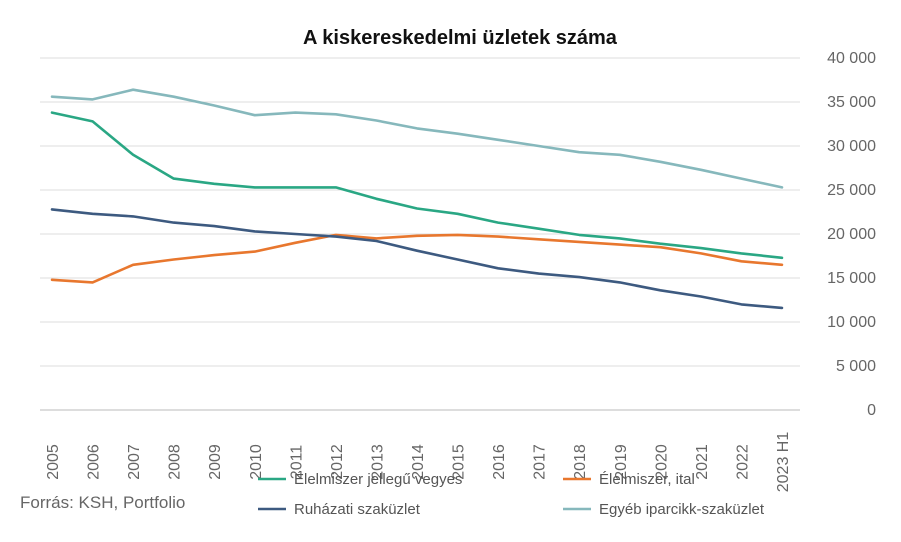  What do you see at coordinates (540, 462) in the screenshot?
I see `x-tick-label: 2017` at bounding box center [540, 462].